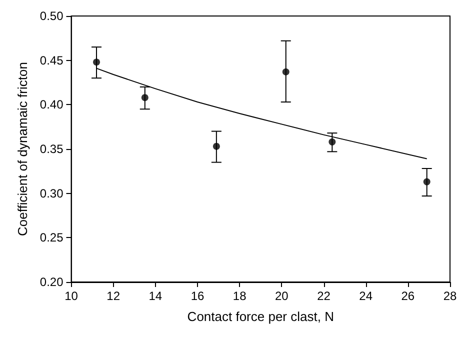  What do you see at coordinates (366, 296) in the screenshot?
I see `x-tick-label: 24` at bounding box center [366, 296].